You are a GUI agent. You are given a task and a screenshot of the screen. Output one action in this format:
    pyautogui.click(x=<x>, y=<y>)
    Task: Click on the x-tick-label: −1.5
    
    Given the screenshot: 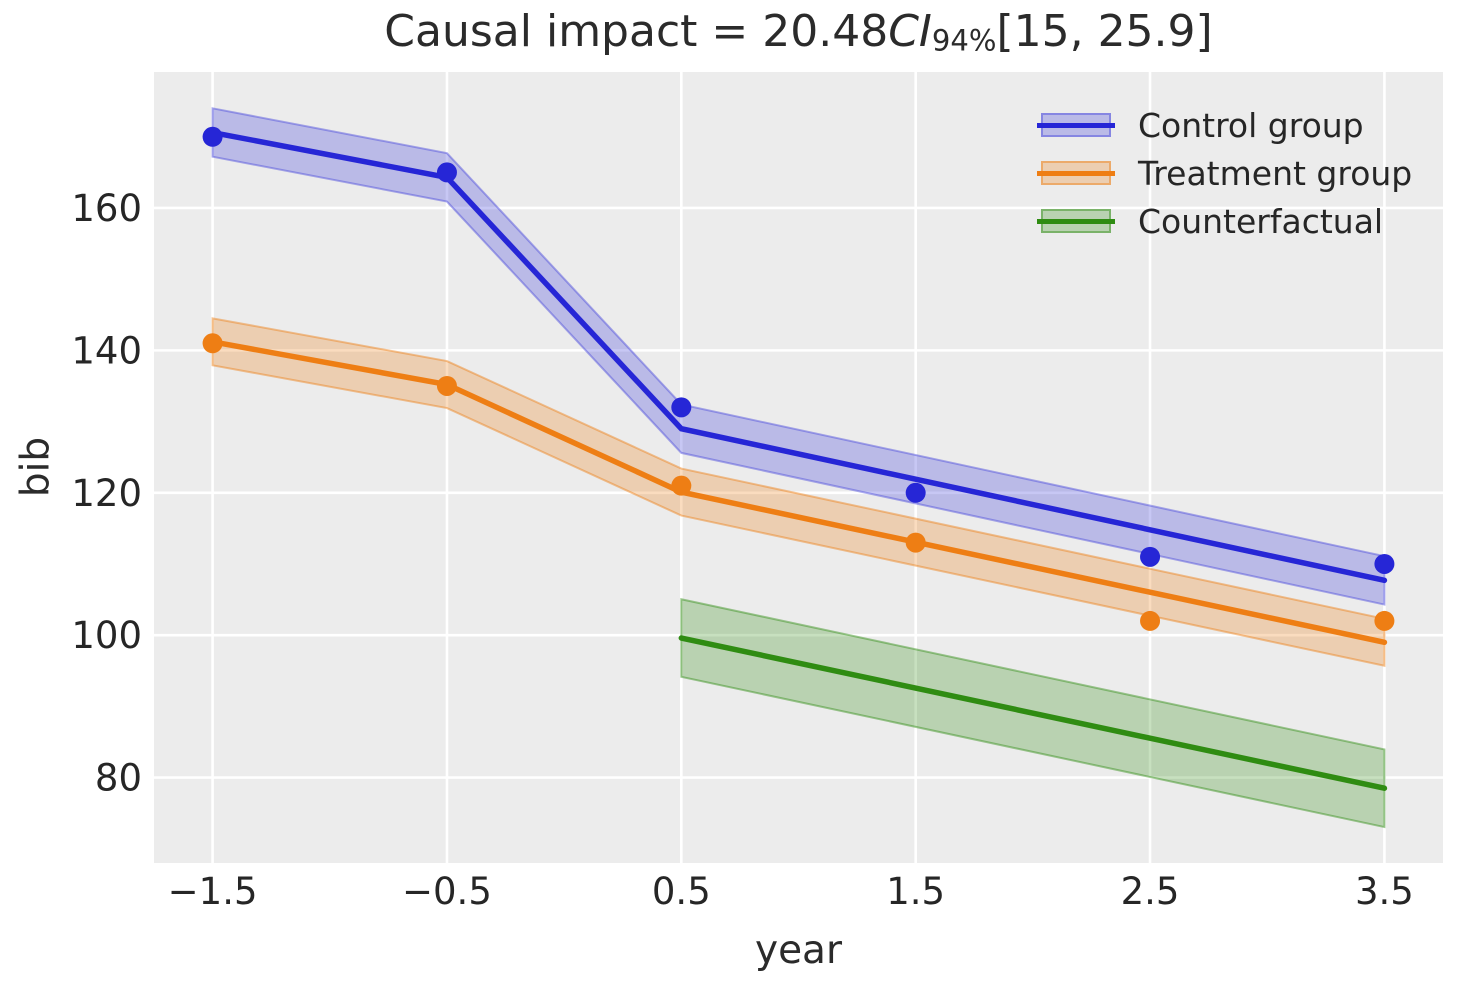 What is the action you would take?
    pyautogui.click(x=213, y=891)
    